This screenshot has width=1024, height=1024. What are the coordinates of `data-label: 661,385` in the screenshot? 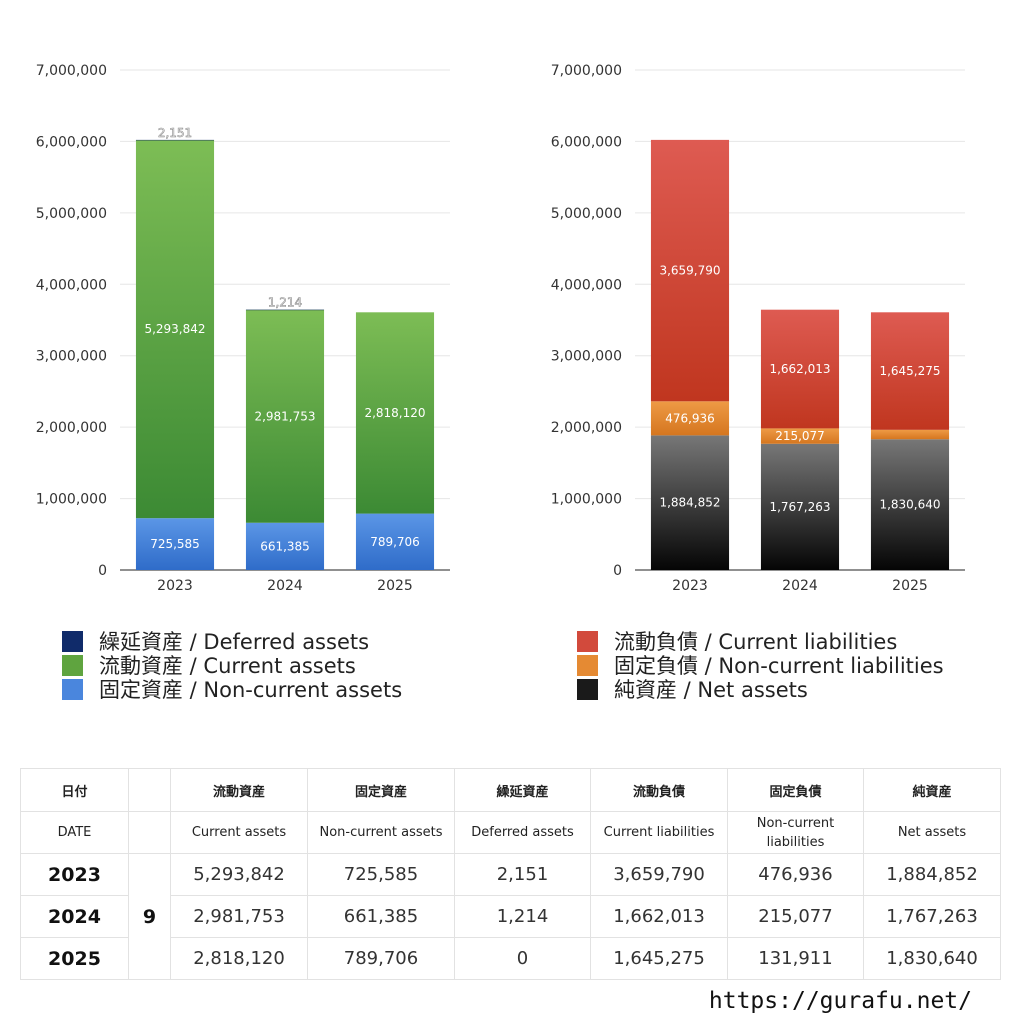 It's located at (285, 546).